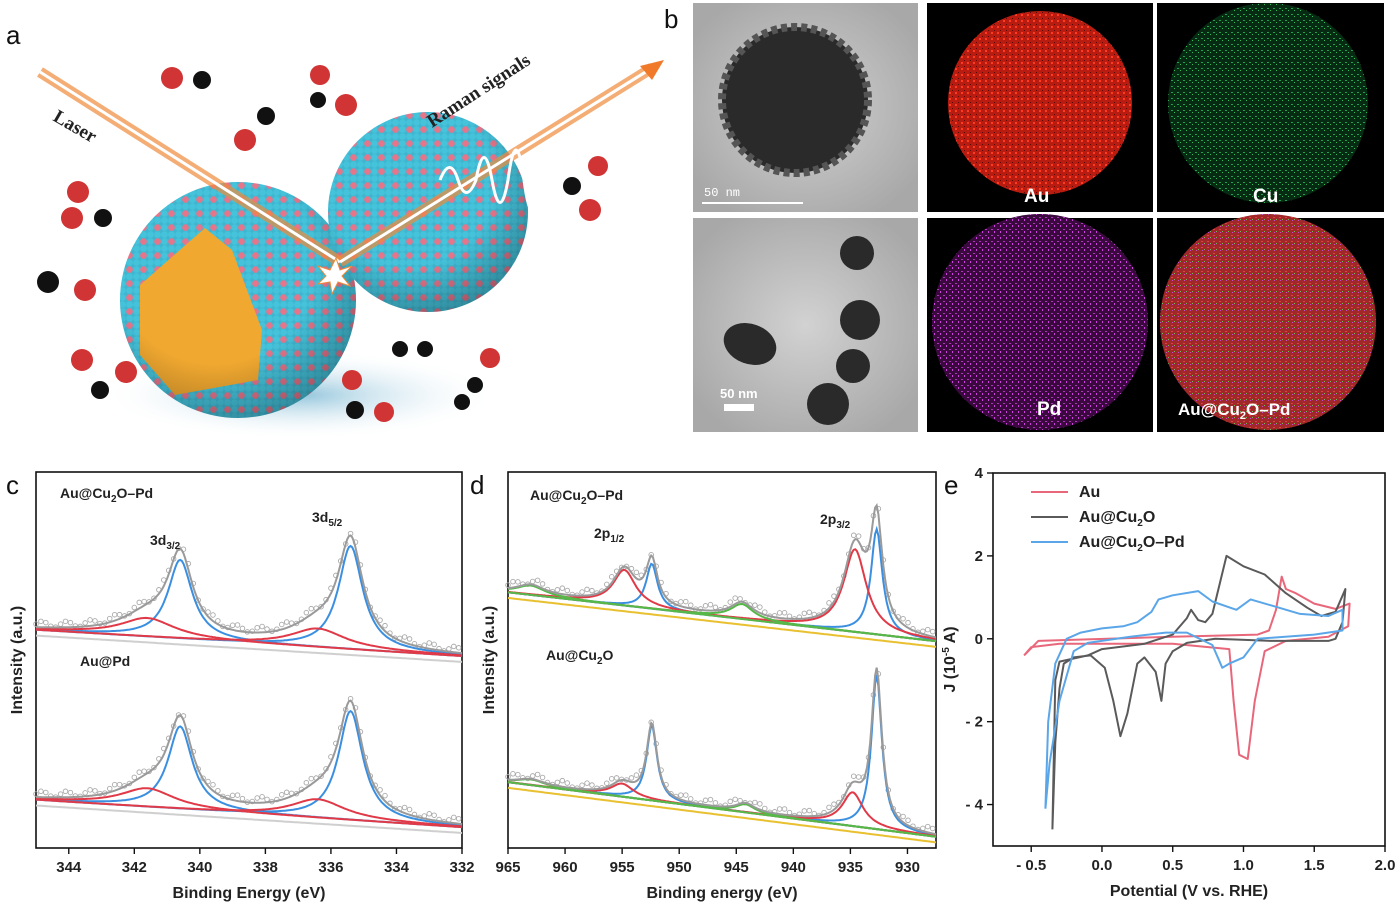 Image resolution: width=1400 pixels, height=911 pixels. I want to click on peak-annotation-sub: 5/2, so click(335, 523).